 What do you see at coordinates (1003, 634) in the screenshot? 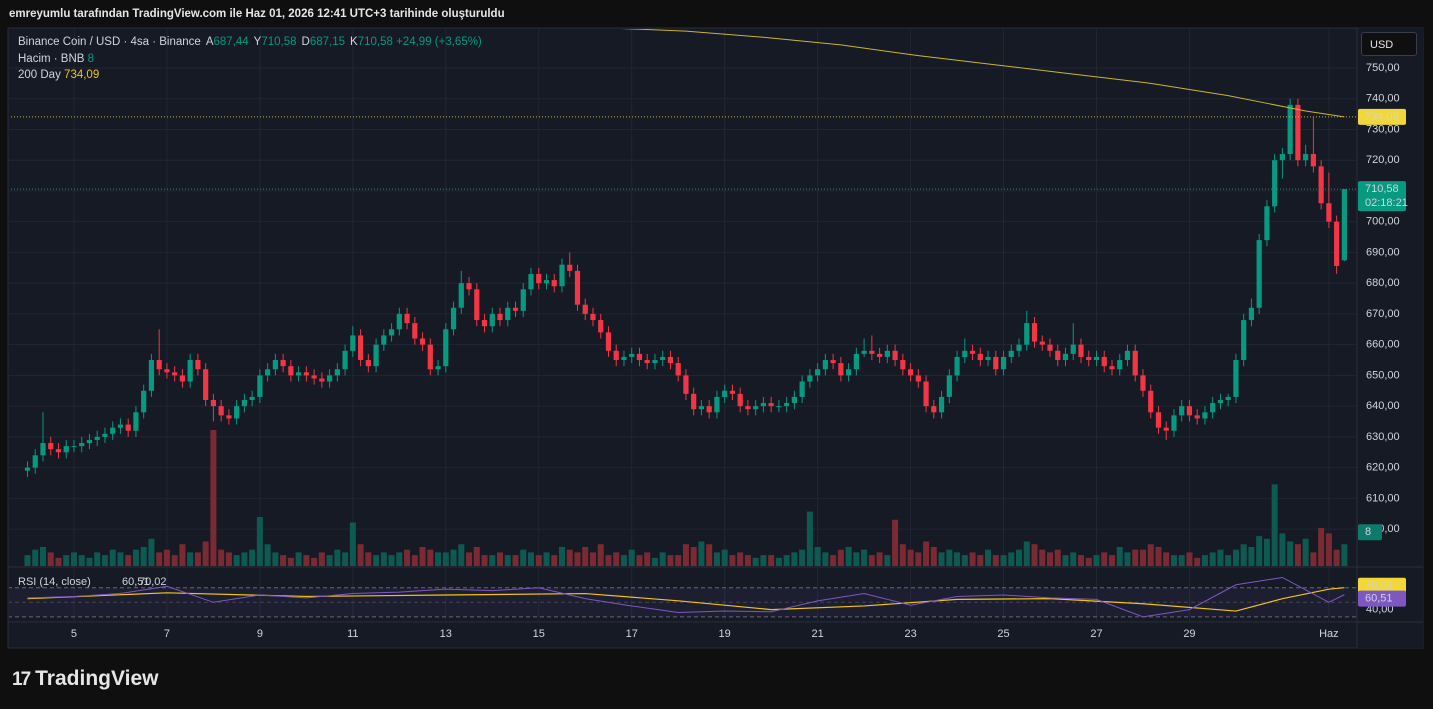
I see `x-tick-label: 25` at bounding box center [1003, 634].